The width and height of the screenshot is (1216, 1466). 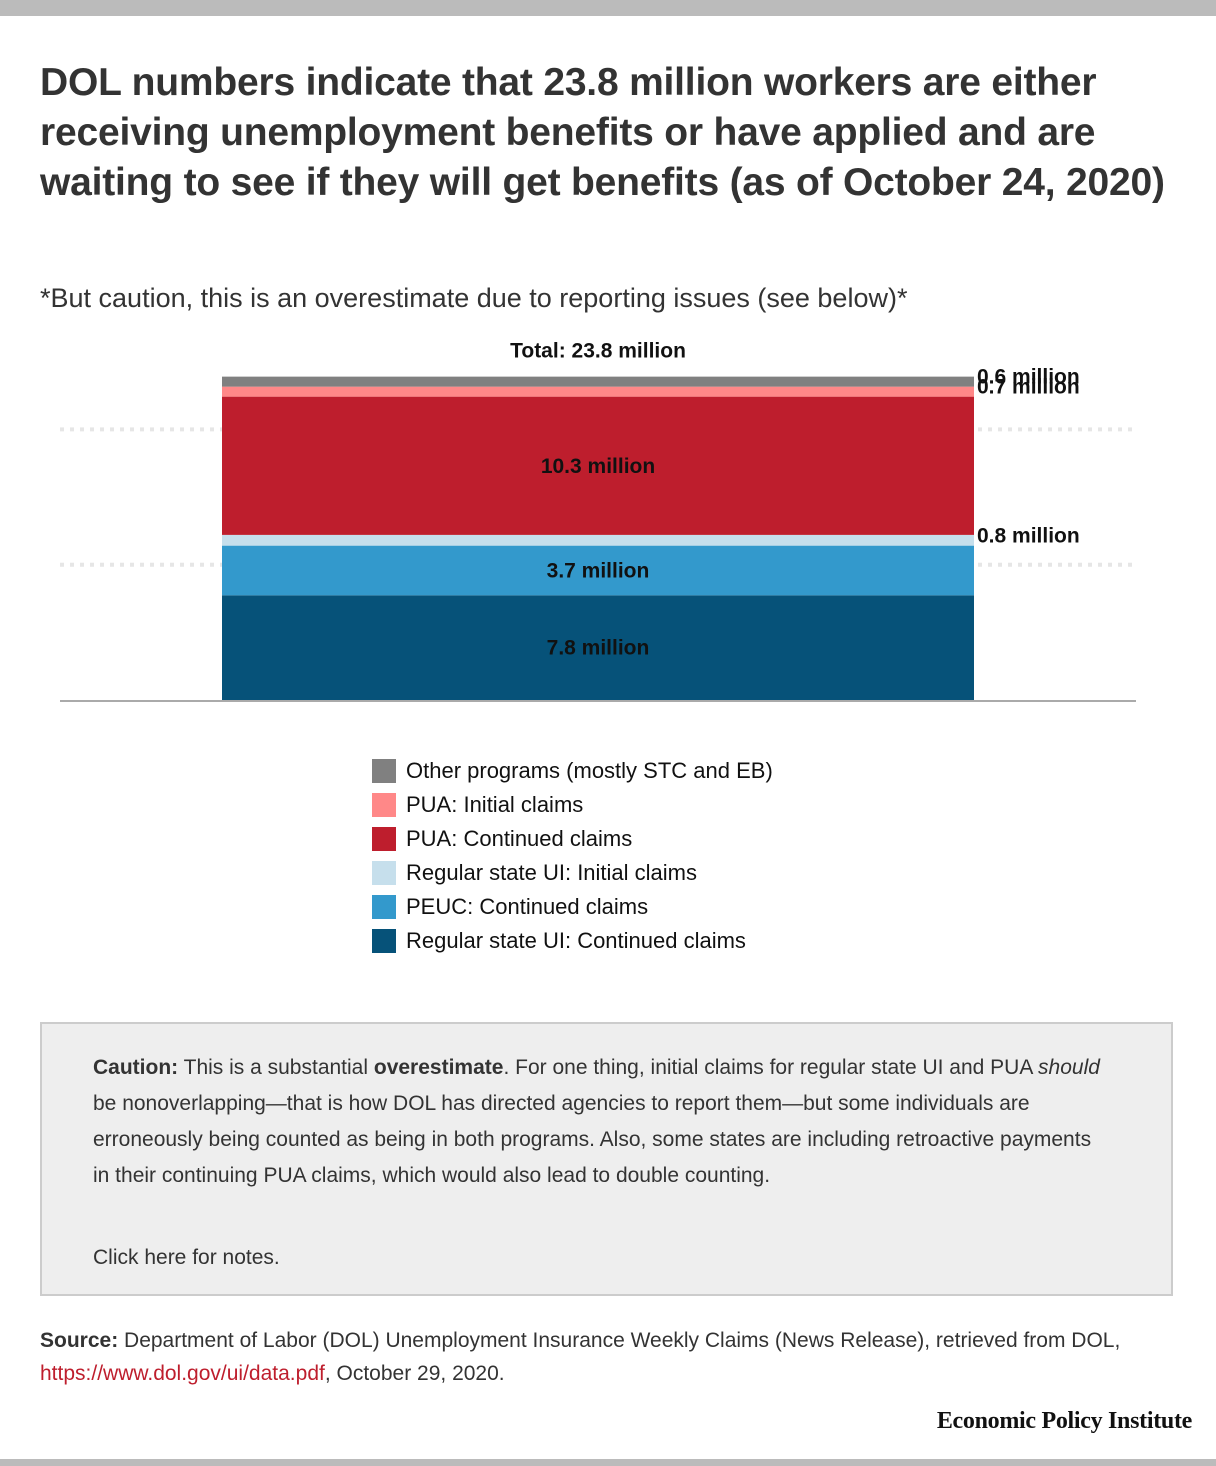 What do you see at coordinates (608, 8) in the screenshot?
I see `top-border-bar` at bounding box center [608, 8].